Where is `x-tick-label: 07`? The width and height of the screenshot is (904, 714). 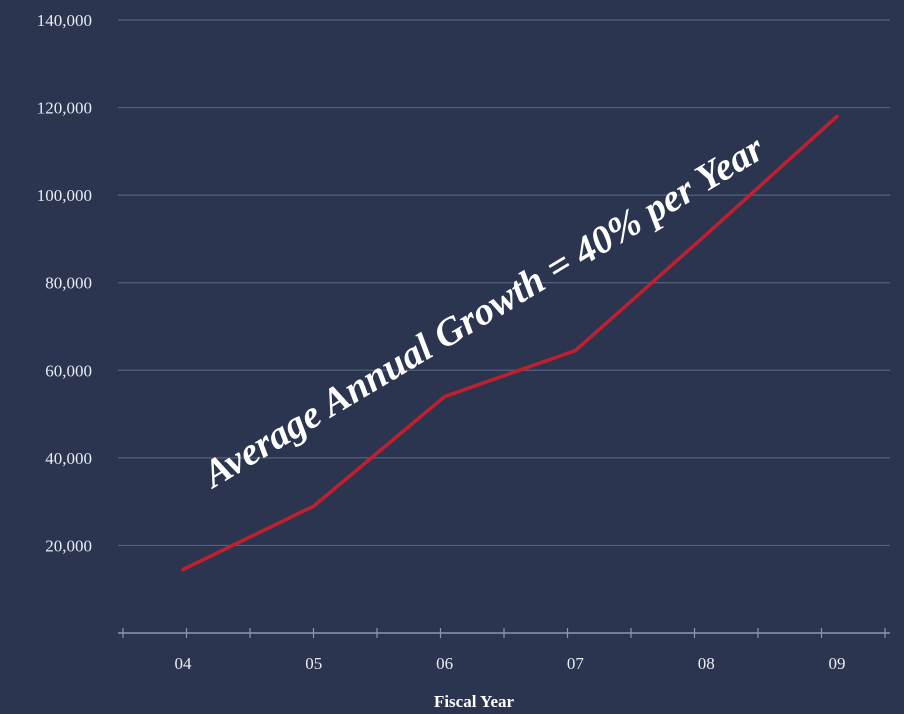
x-tick-label: 07 is located at coordinates (576, 663).